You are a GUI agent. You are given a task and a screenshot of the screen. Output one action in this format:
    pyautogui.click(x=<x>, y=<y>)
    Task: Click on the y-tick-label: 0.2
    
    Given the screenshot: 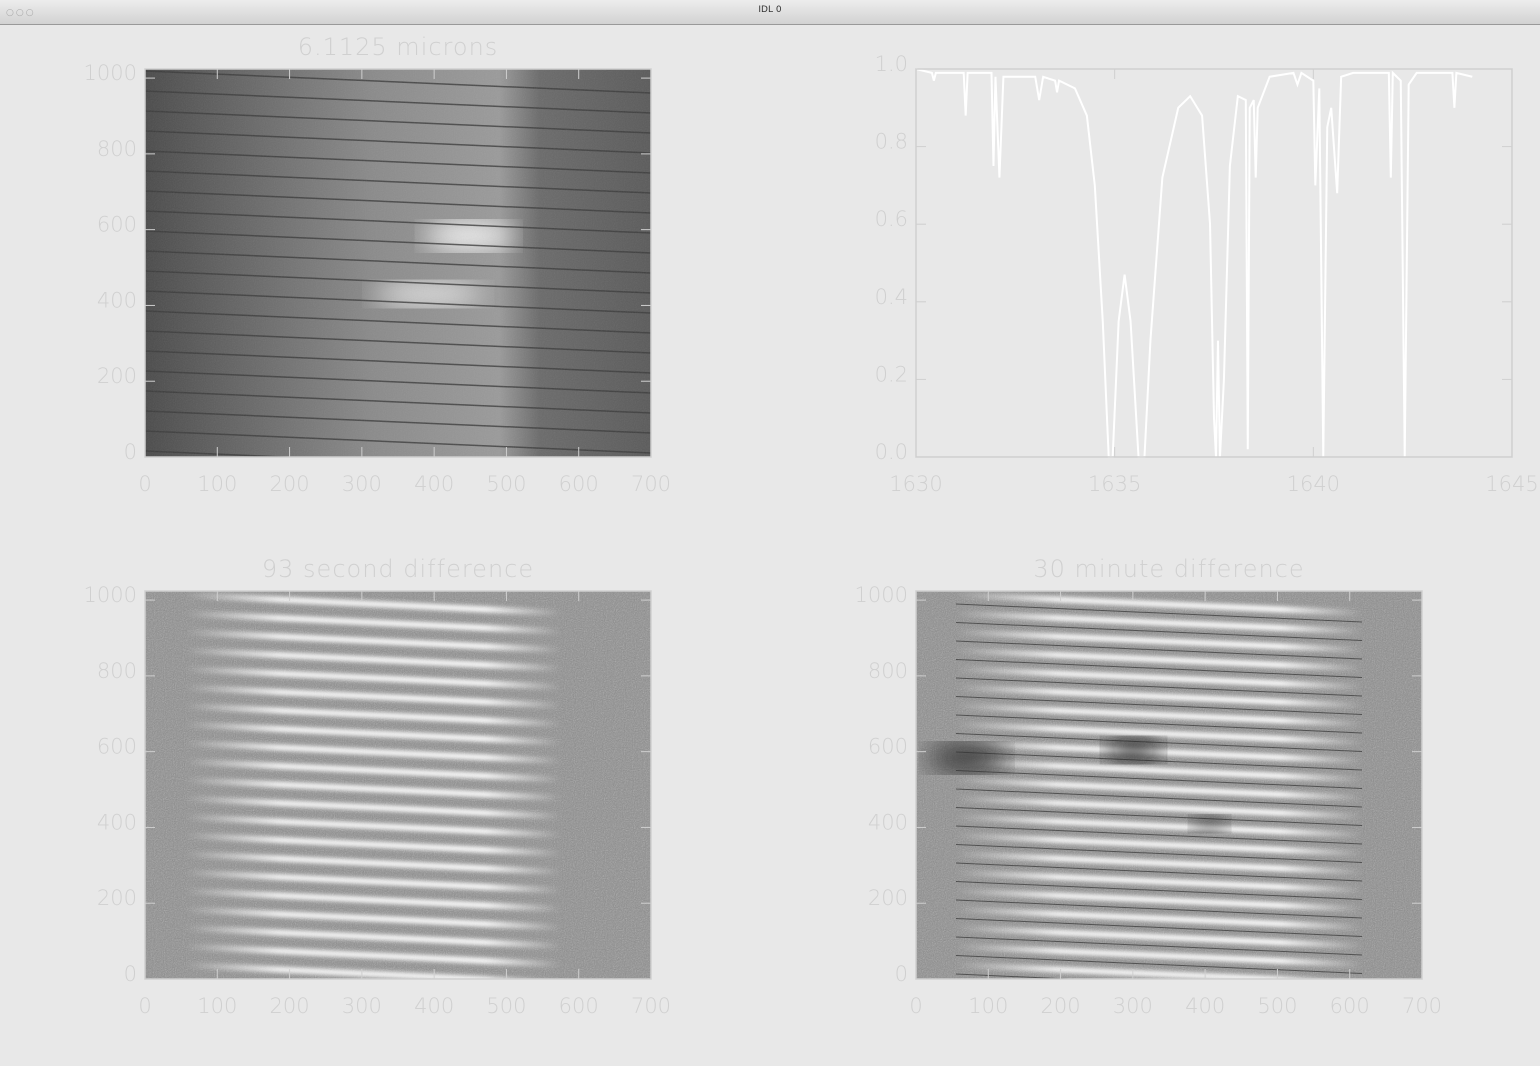 What is the action you would take?
    pyautogui.click(x=891, y=374)
    